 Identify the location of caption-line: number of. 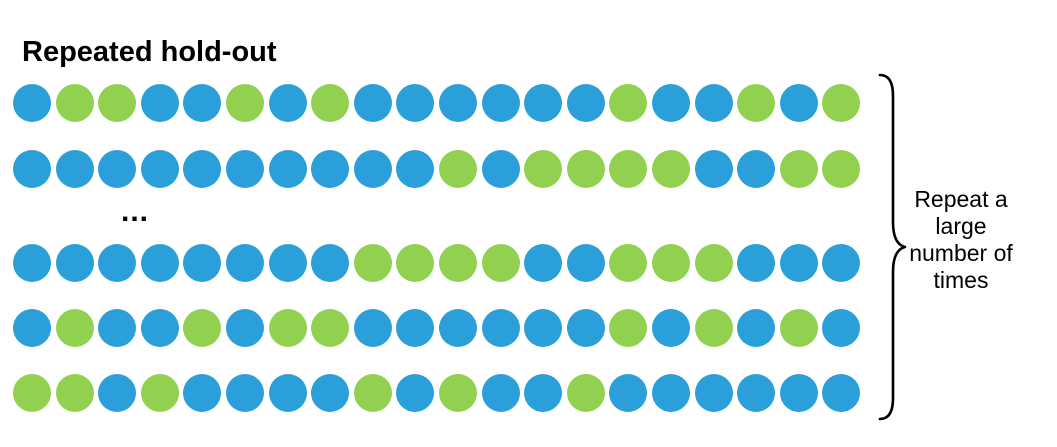
(961, 253).